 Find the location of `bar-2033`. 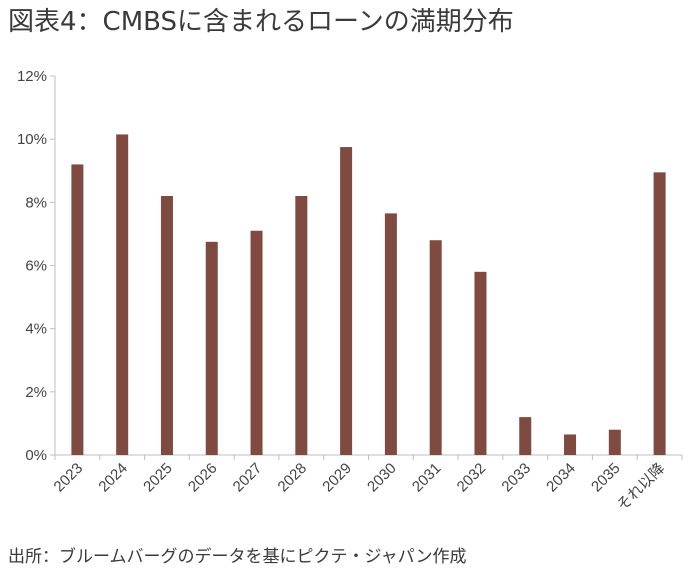

bar-2033 is located at coordinates (525, 436).